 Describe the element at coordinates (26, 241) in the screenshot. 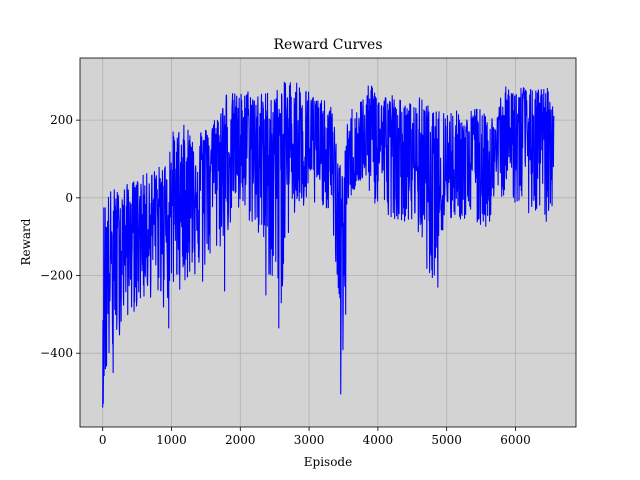

I see `y-axis-label: Reward` at that location.